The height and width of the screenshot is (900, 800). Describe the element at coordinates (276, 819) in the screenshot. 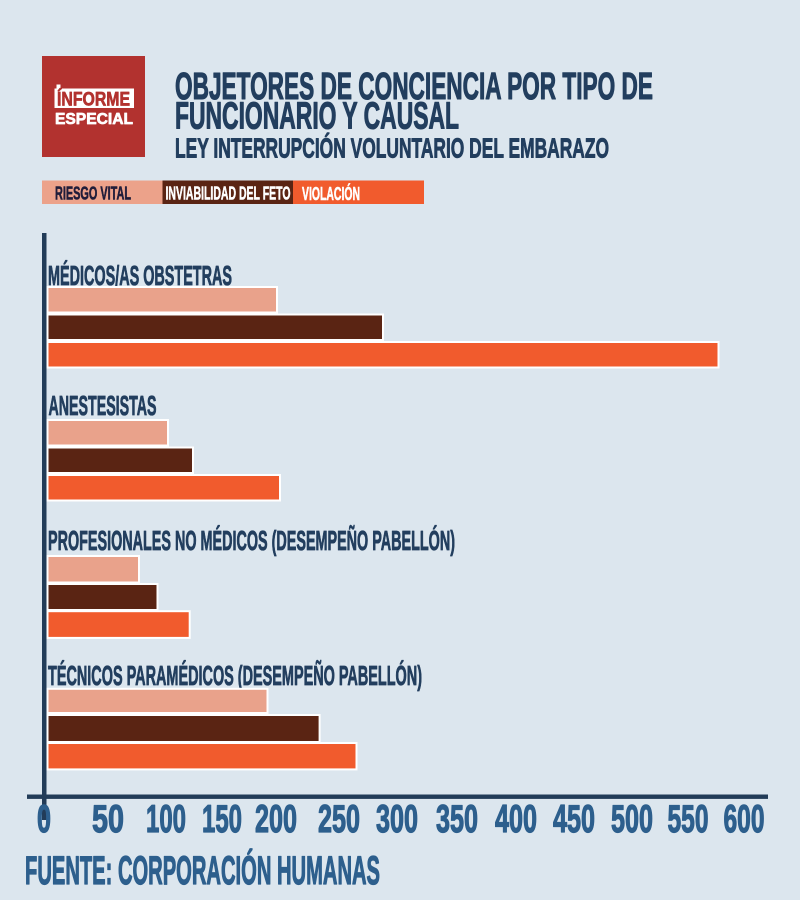

I see `svg-text: 200` at that location.